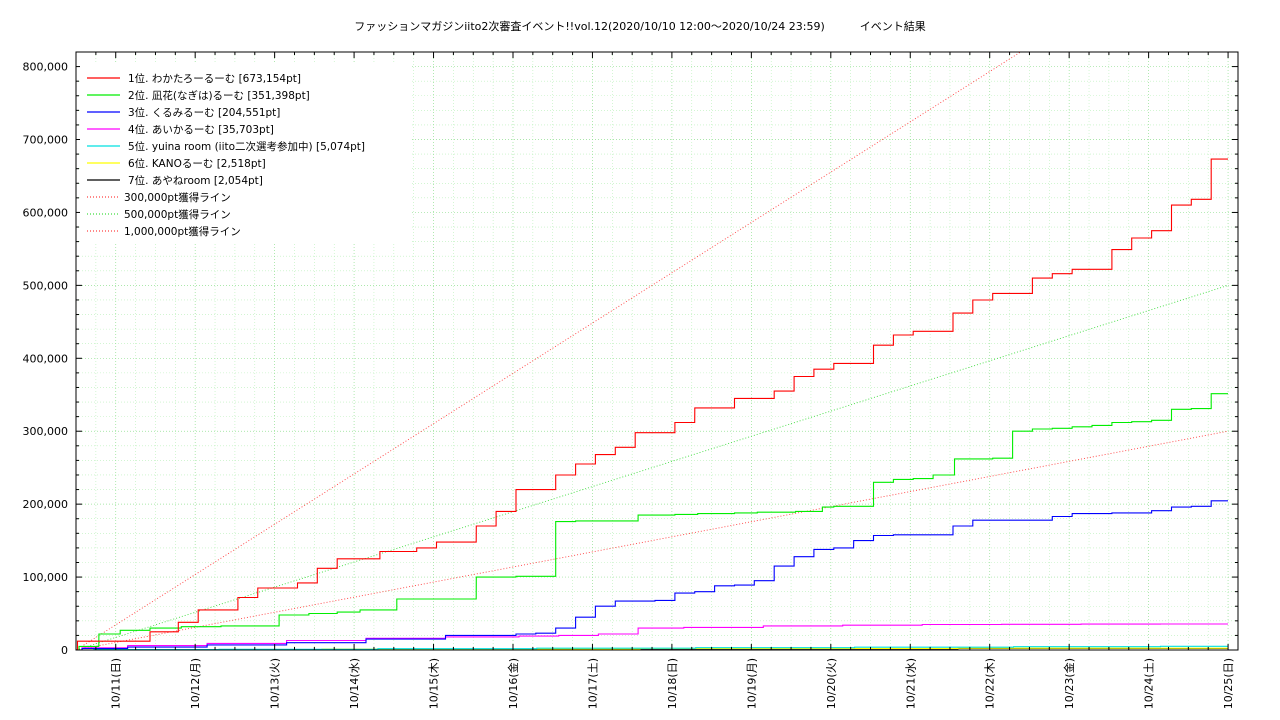 This screenshot has height=720, width=1280. I want to click on legend-label: 4位. あいかるーむ [35,703pt], so click(201, 129).